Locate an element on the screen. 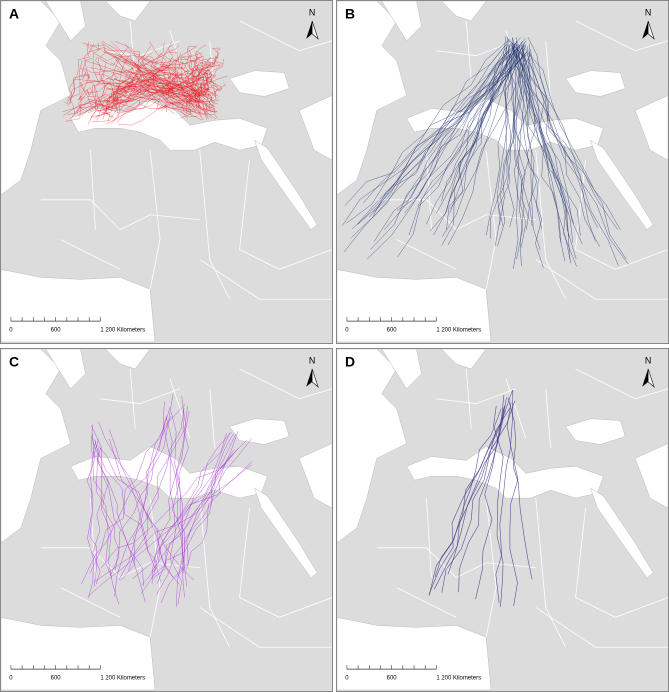  scale-label: 600 is located at coordinates (392, 331).